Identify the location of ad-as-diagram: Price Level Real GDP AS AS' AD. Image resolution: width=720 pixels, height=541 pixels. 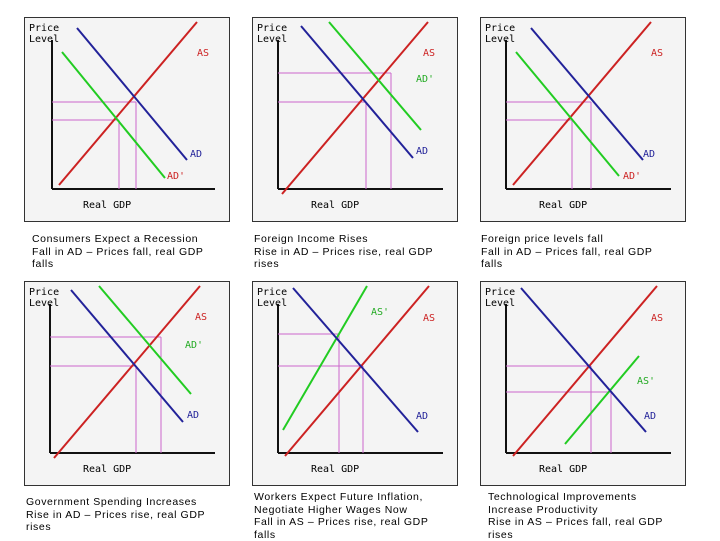
(583, 383).